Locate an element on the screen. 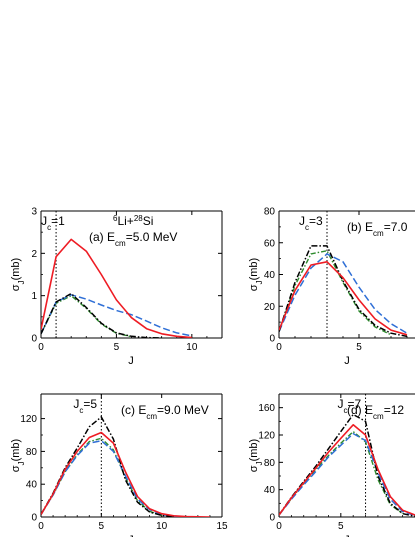 The height and width of the screenshot is (537, 415). text-fragment: =7 is located at coordinates (355, 404).